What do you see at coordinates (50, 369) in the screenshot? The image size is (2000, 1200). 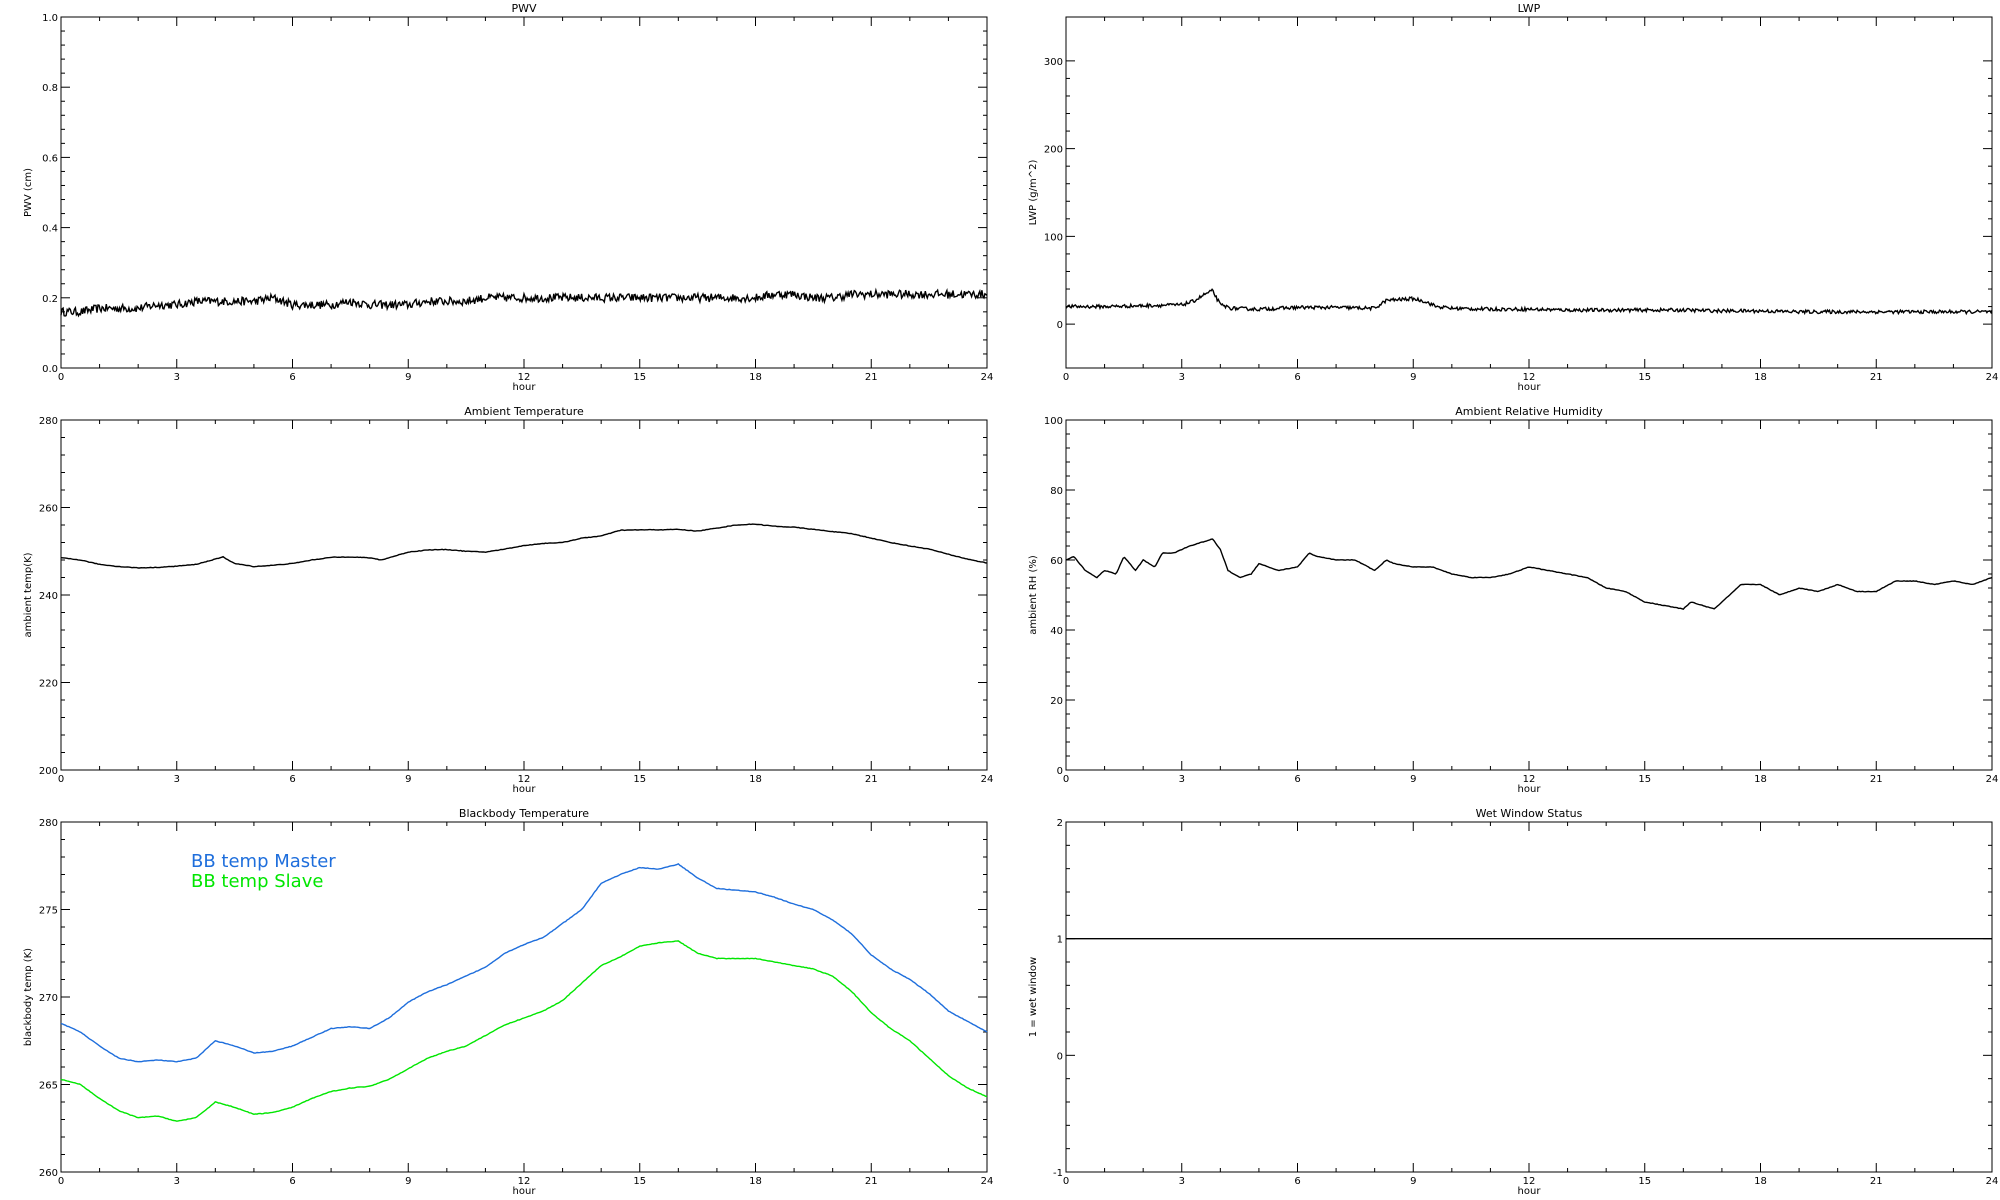 I see `y-tick-label: 0.0` at bounding box center [50, 369].